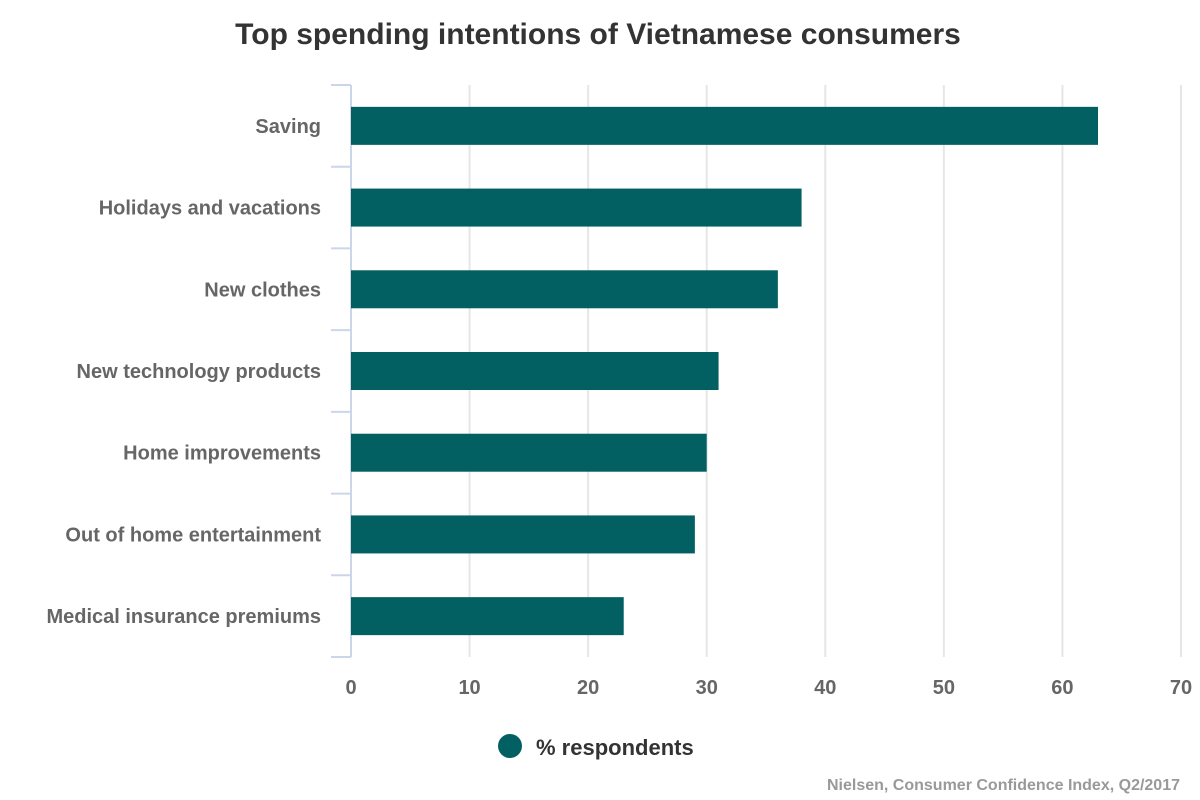 Image resolution: width=1200 pixels, height=800 pixels. Describe the element at coordinates (1181, 688) in the screenshot. I see `x-tick-label: 70` at that location.